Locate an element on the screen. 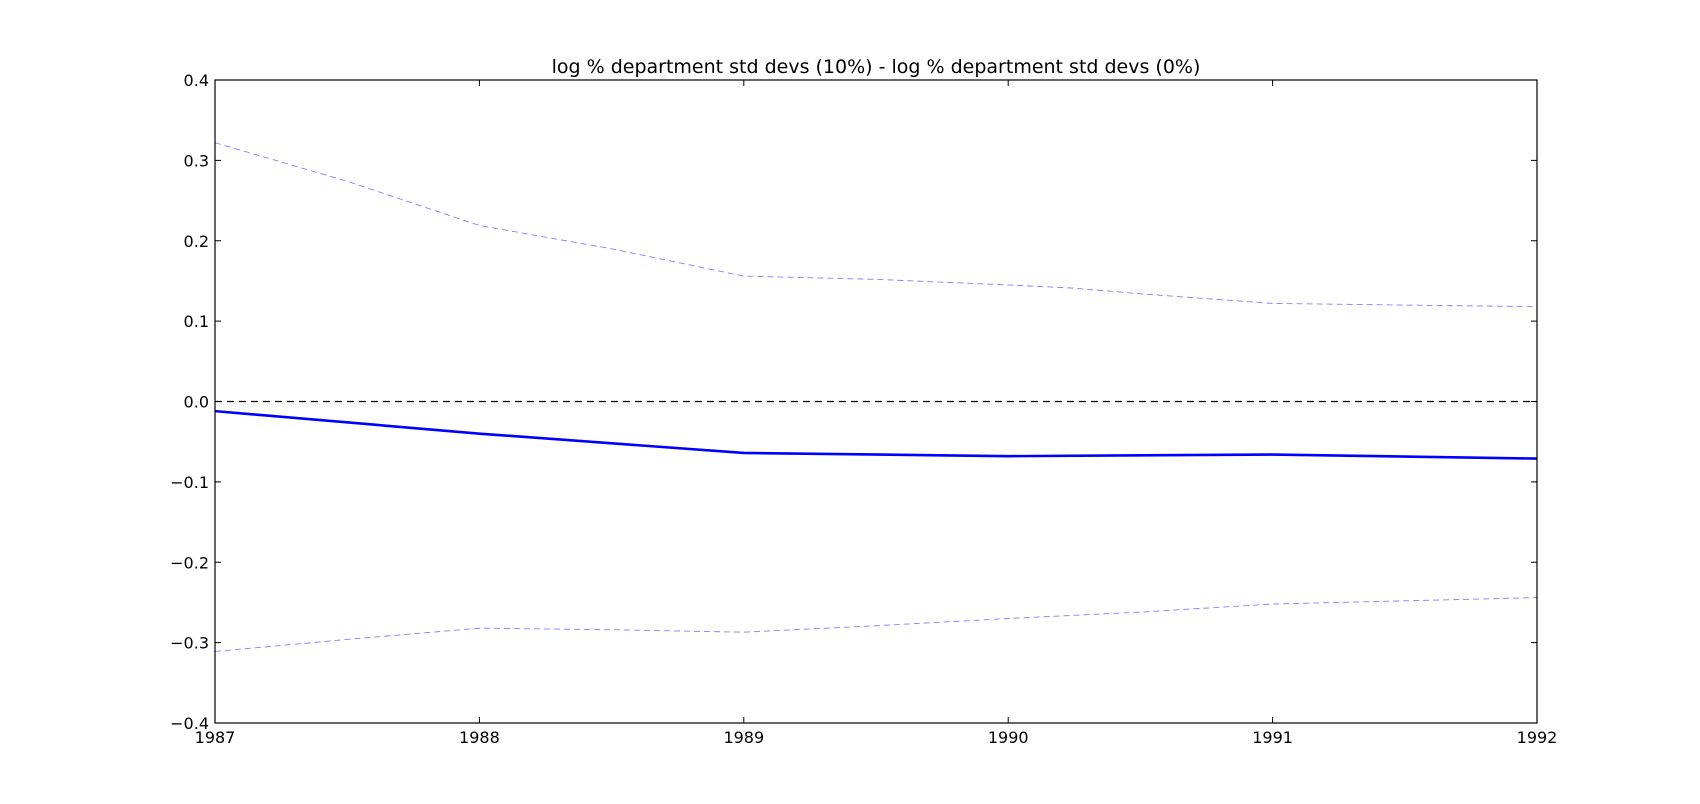  x-tick-label: 1987 is located at coordinates (215, 737).